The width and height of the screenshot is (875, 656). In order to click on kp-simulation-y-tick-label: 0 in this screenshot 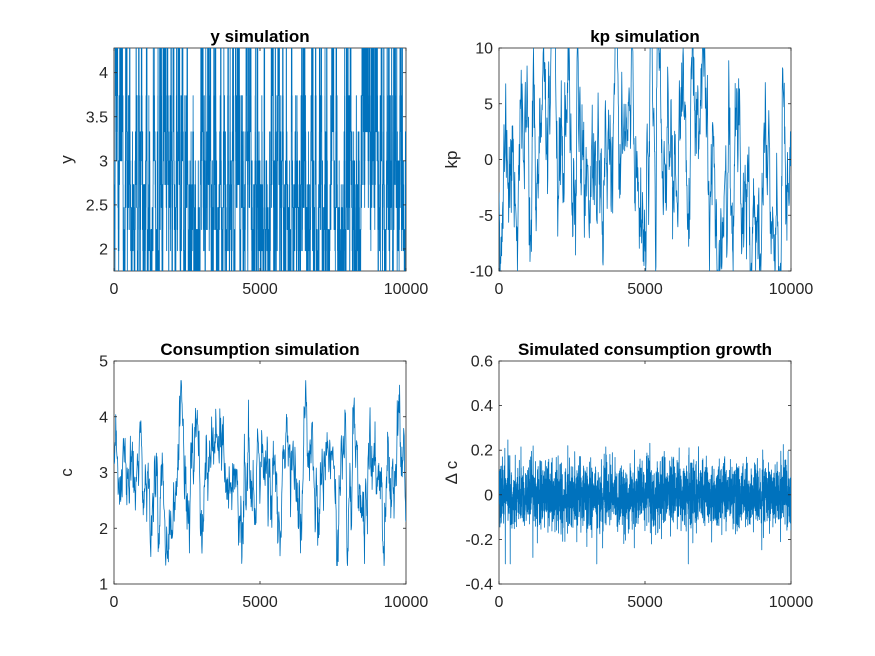, I will do `click(488, 160)`.